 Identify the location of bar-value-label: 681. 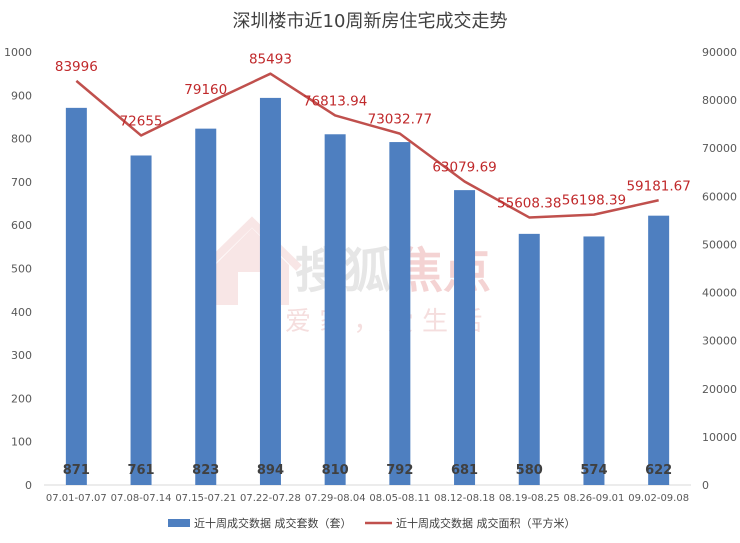
(464, 470).